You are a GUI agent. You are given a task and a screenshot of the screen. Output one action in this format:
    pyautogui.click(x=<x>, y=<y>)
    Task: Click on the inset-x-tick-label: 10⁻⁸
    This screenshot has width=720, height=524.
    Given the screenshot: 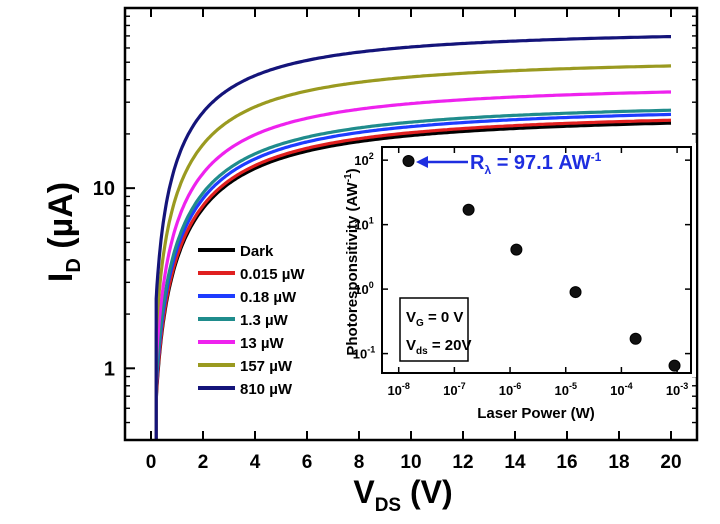 What is the action you would take?
    pyautogui.click(x=398, y=389)
    